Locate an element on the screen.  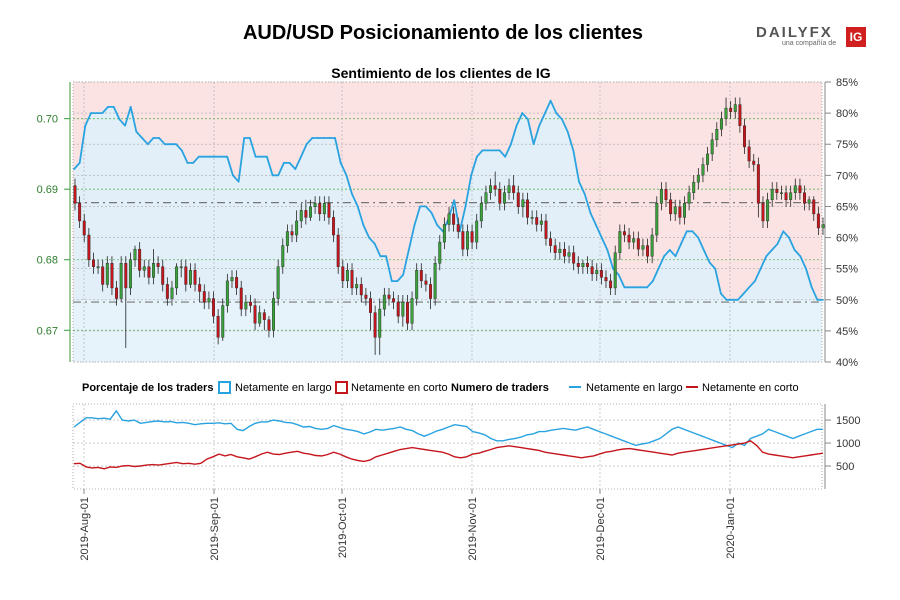
legend-pct-long-swatch is located at coordinates (224, 387).